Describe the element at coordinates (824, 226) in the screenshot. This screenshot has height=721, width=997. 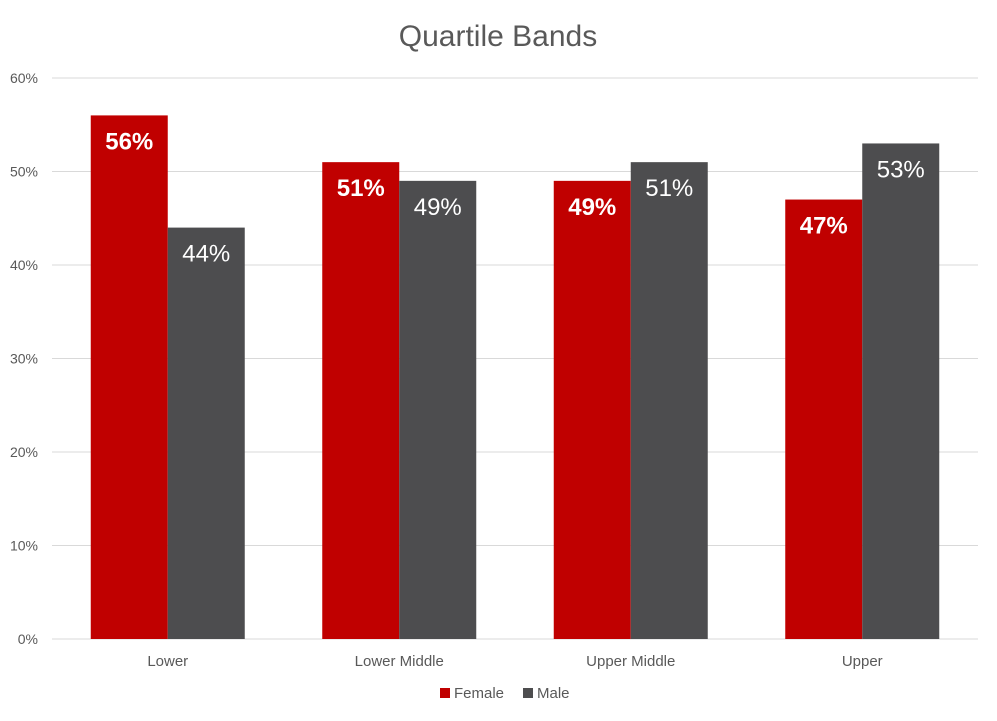
I see `data-label-female: 47%` at that location.